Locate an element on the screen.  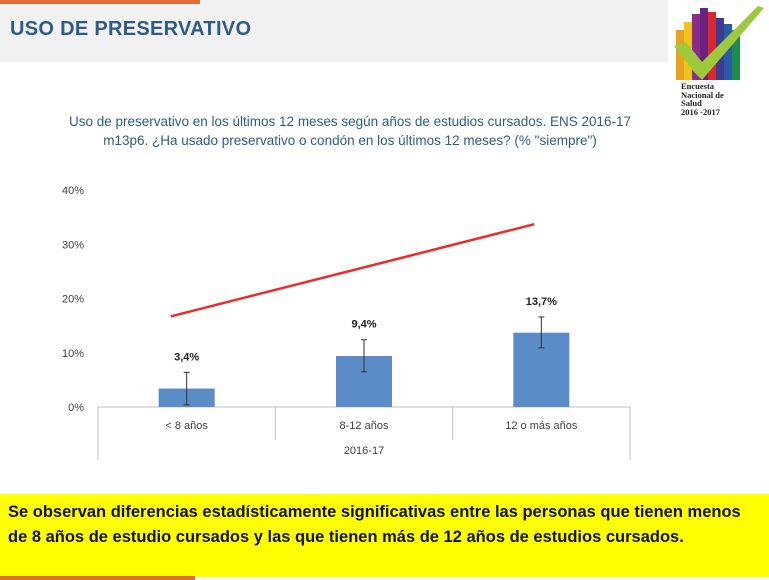
logo-line: Salud is located at coordinates (691, 103).